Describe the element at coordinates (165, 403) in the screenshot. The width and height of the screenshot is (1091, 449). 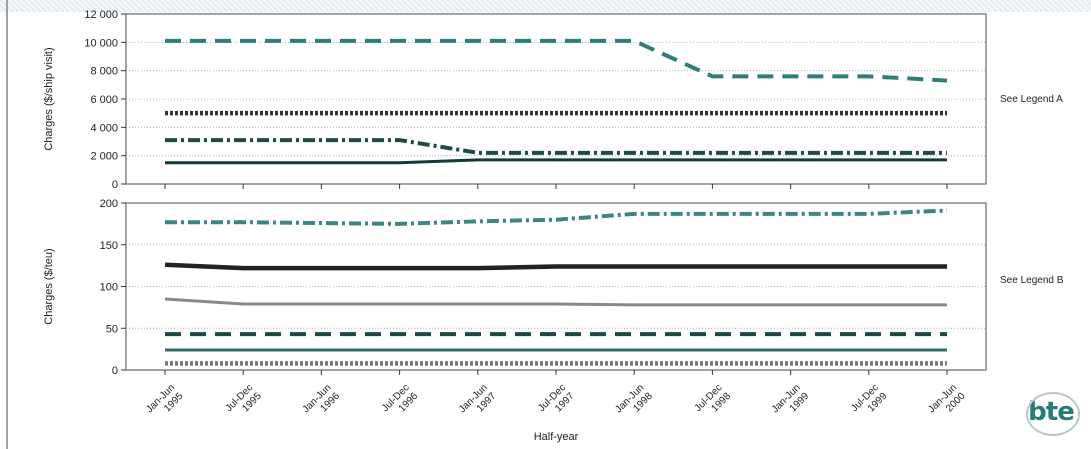
I see `x-tick-label: Jan-Jun1995` at that location.